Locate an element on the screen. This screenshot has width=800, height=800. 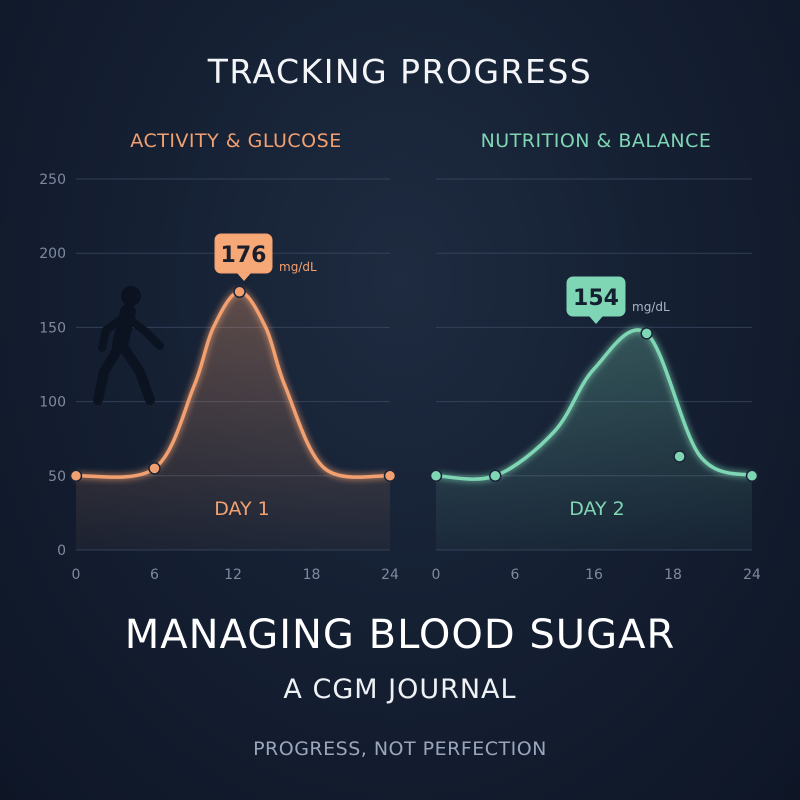
chart-2-area is located at coordinates (594, 439).